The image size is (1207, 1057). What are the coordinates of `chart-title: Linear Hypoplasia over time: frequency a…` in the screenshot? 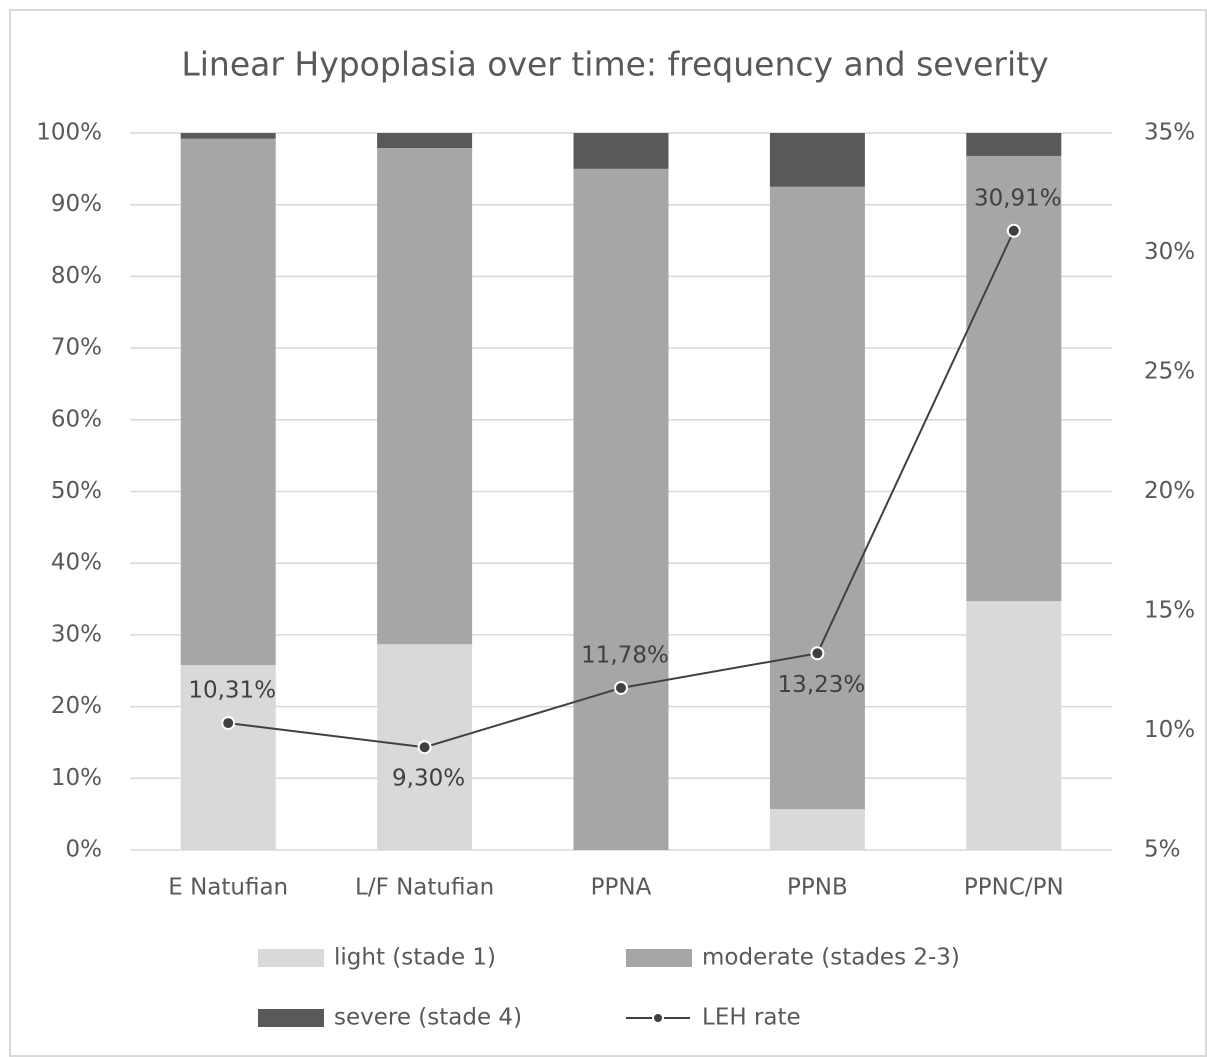 It's located at (614, 64).